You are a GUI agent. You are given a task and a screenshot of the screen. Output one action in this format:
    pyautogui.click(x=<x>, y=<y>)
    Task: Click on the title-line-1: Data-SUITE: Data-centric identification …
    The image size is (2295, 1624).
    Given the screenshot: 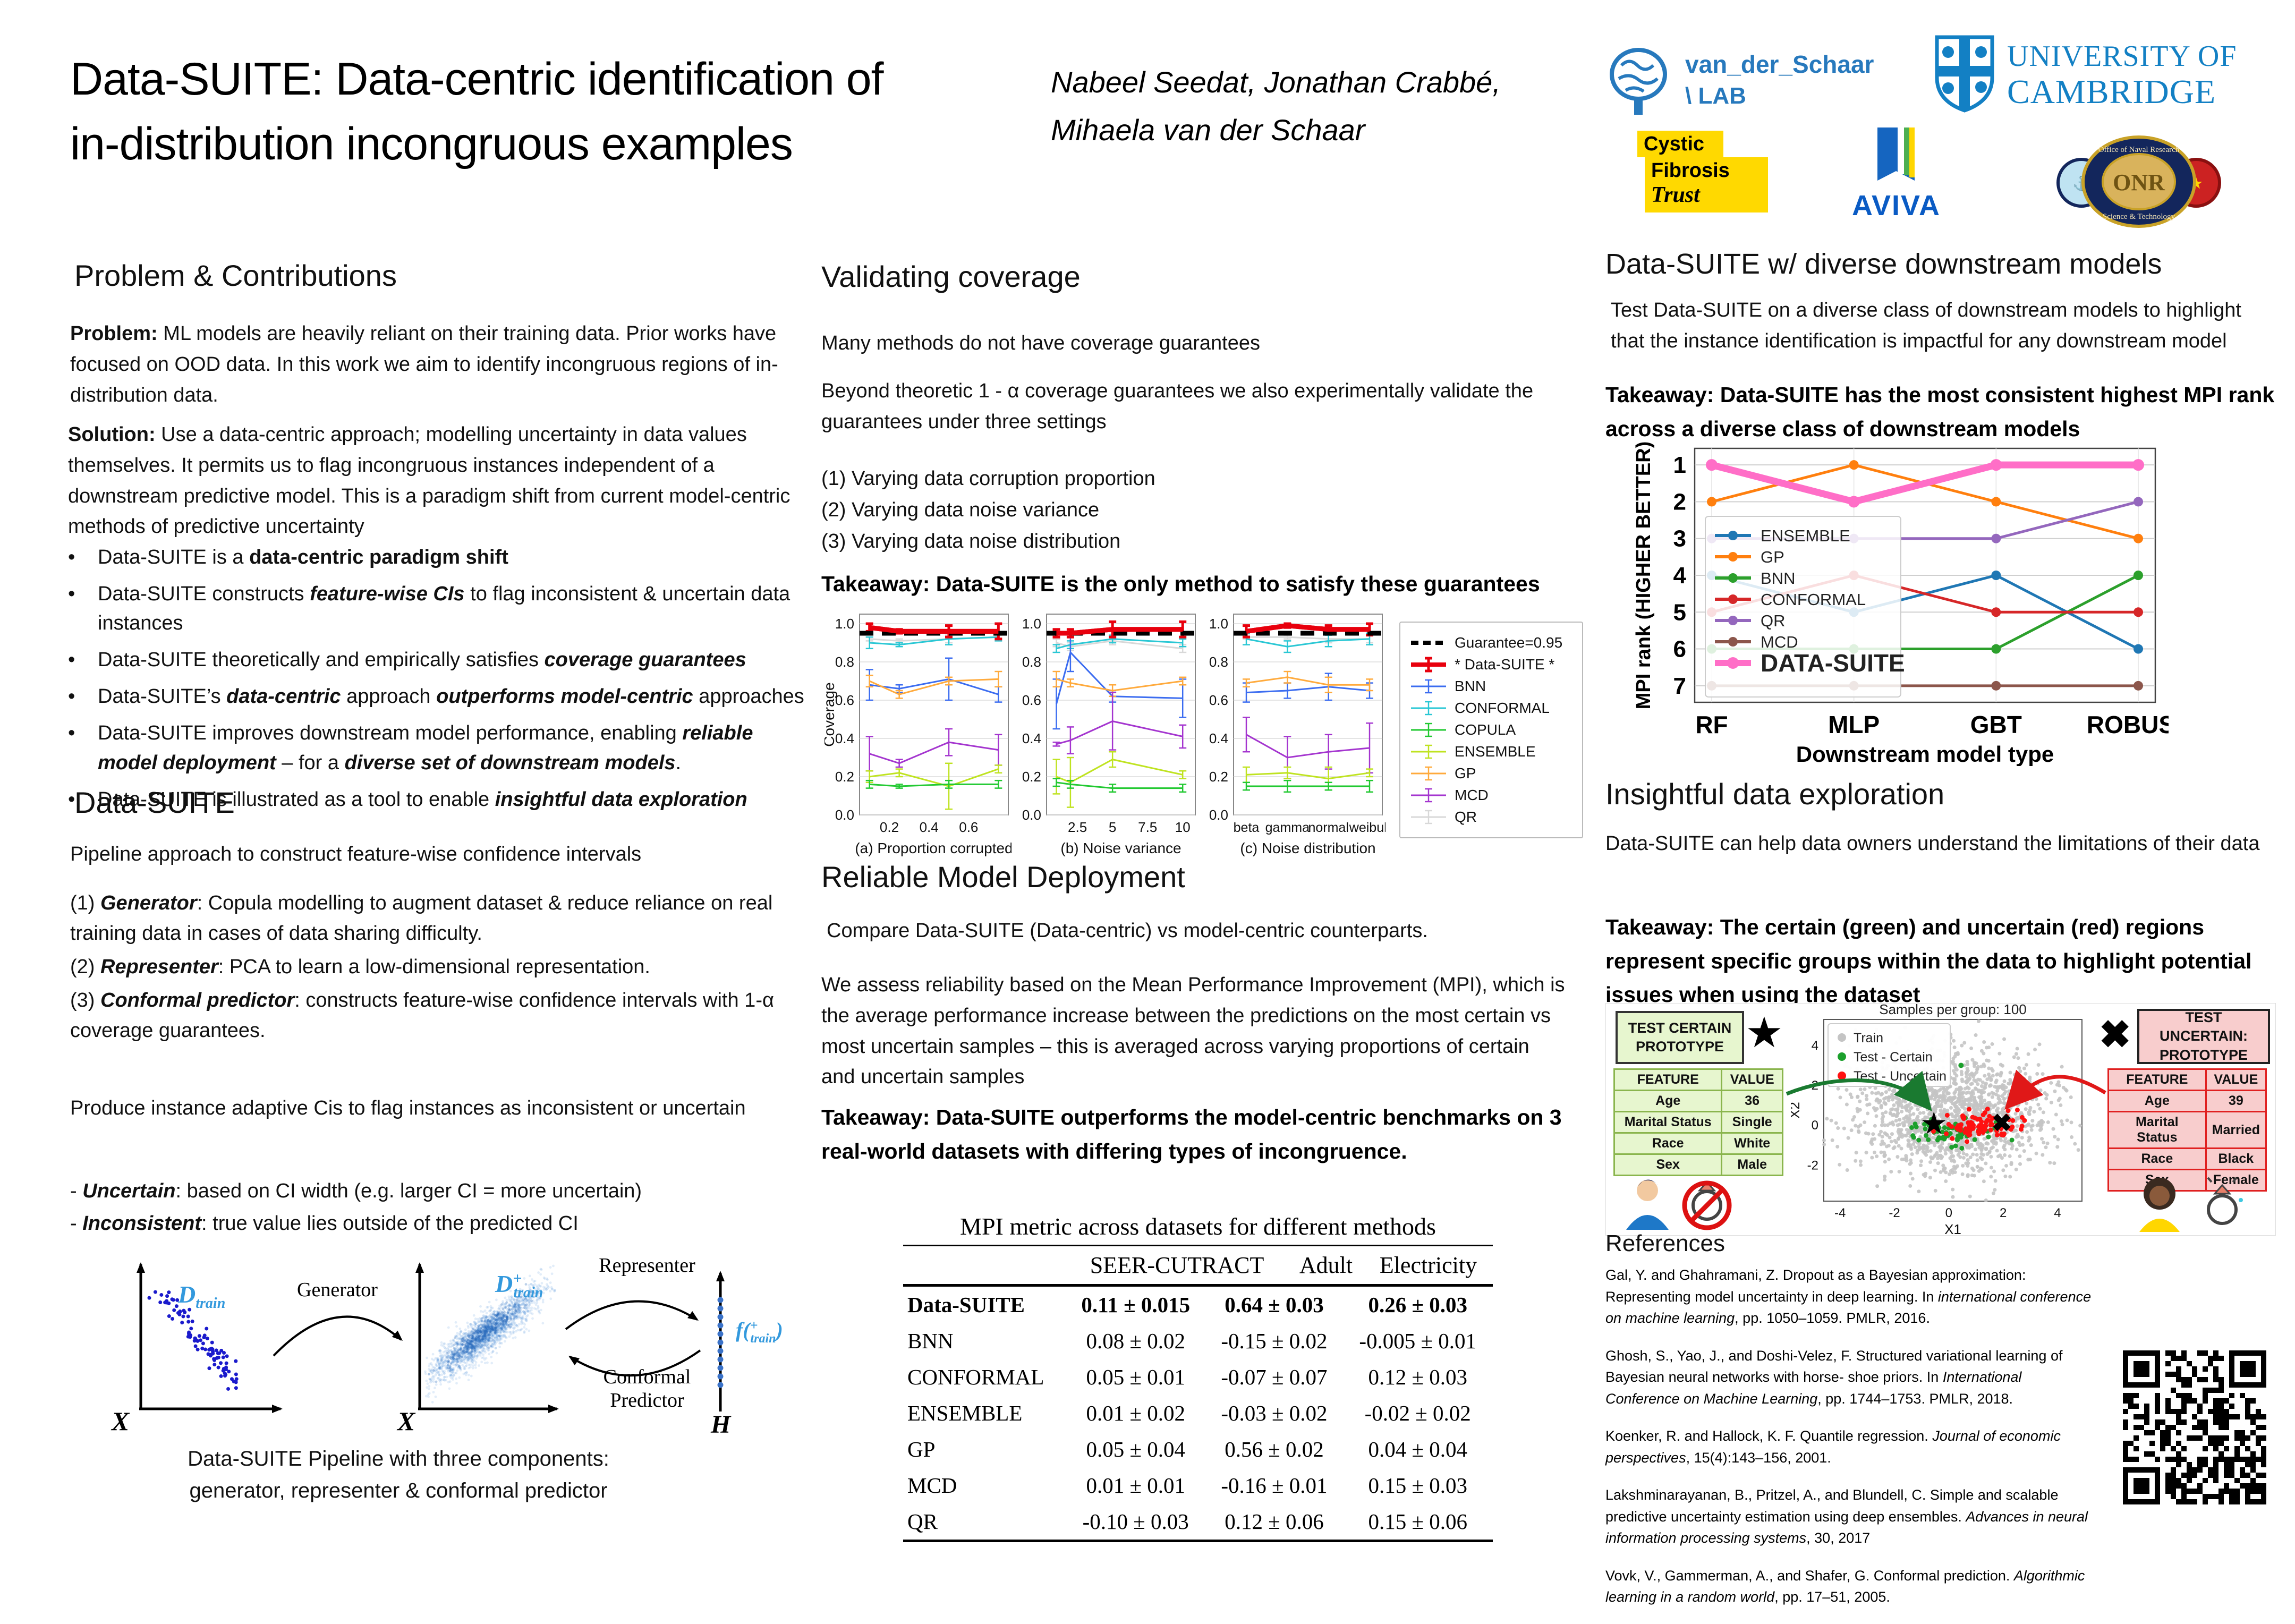 What is the action you would take?
    pyautogui.click(x=548, y=80)
    